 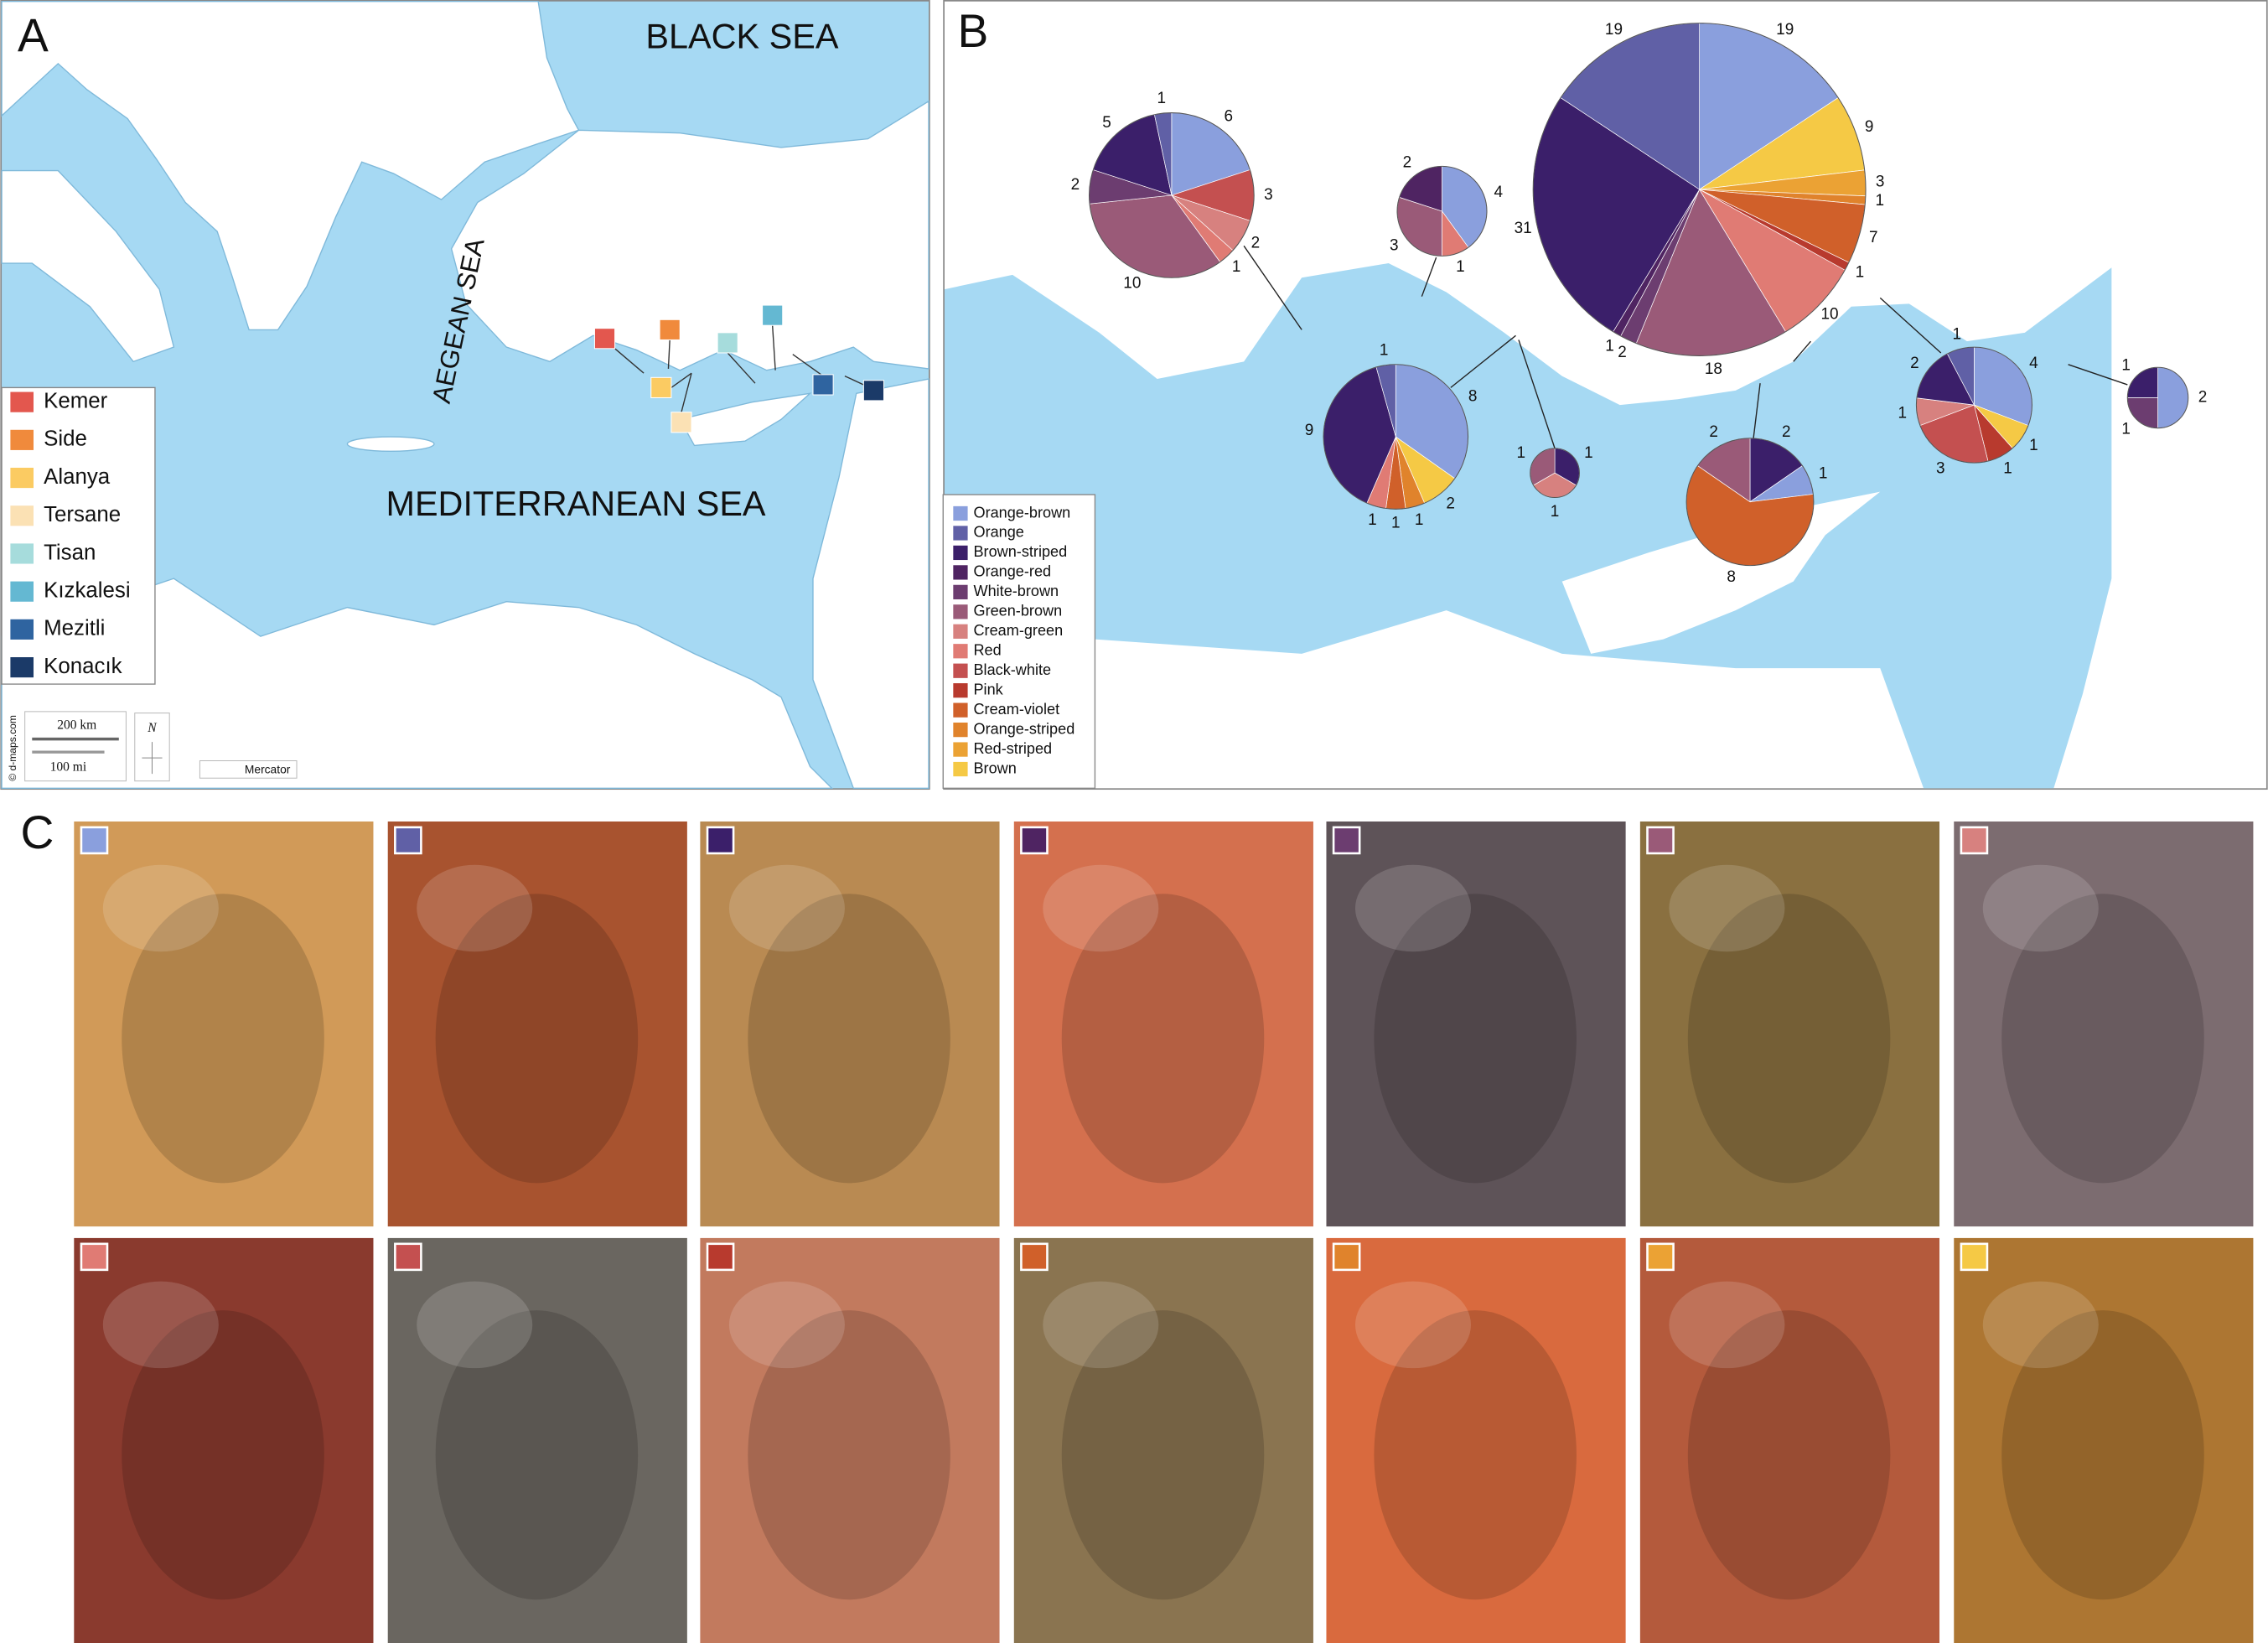 What do you see at coordinates (12, 748) in the screenshot?
I see `credit: © d-maps.com` at bounding box center [12, 748].